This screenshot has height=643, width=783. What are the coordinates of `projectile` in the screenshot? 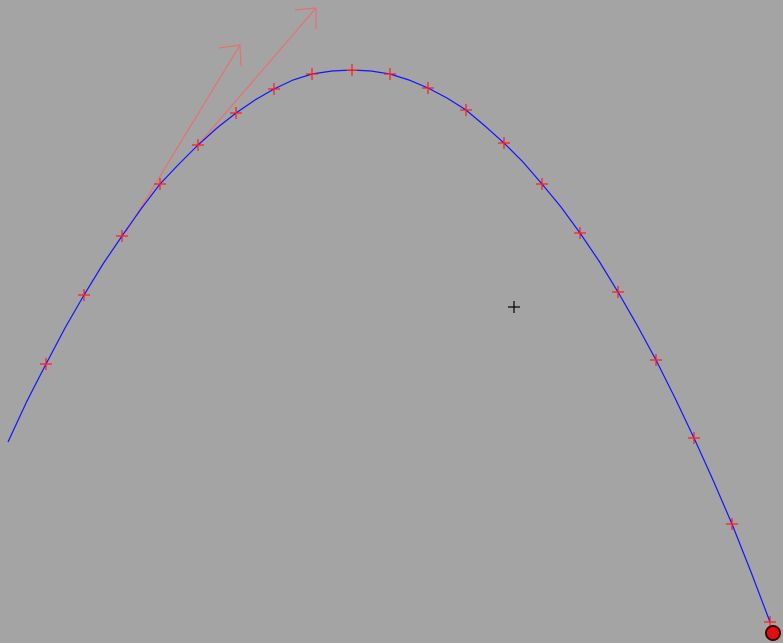 It's located at (773, 633).